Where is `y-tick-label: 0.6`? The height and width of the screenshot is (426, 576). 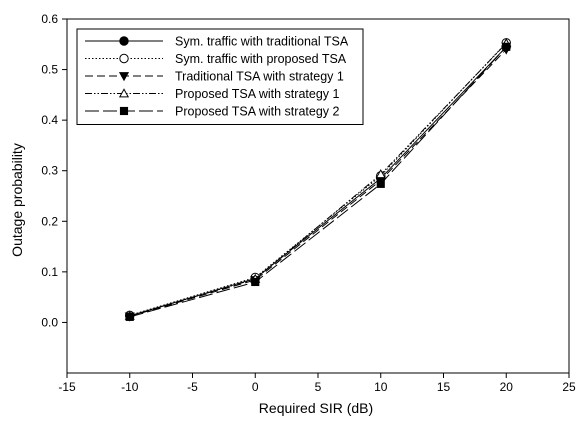
y-tick-label: 0.6 is located at coordinates (49, 19).